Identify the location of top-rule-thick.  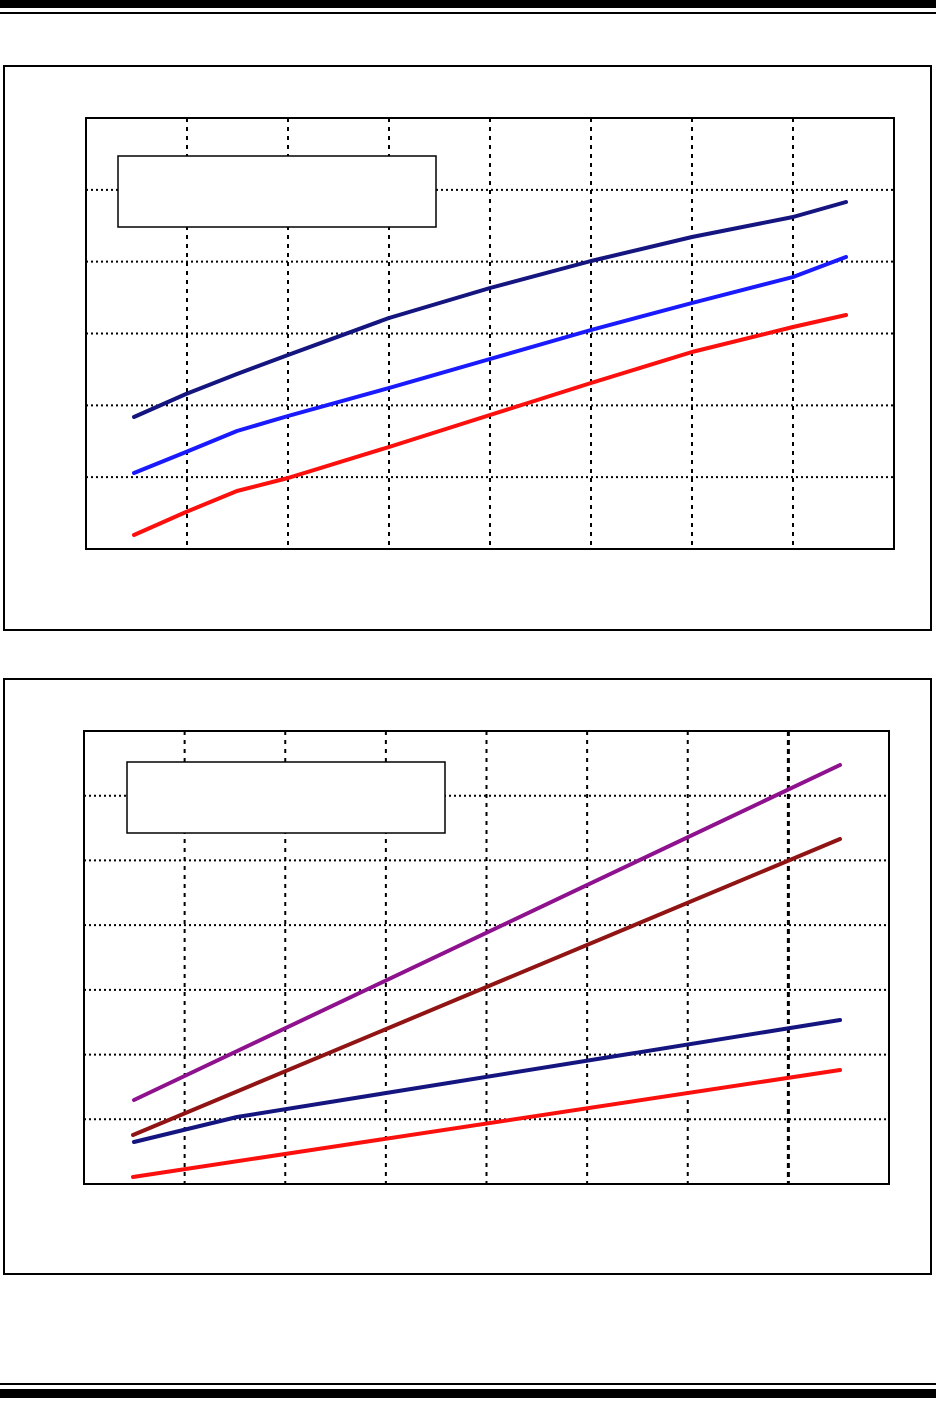
(468, 4).